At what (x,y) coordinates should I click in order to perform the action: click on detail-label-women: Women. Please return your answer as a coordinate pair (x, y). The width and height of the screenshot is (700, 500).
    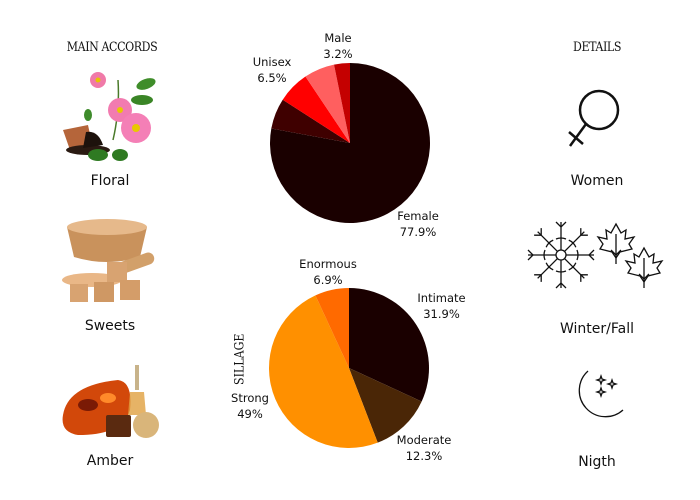
    Looking at the image, I should click on (597, 181).